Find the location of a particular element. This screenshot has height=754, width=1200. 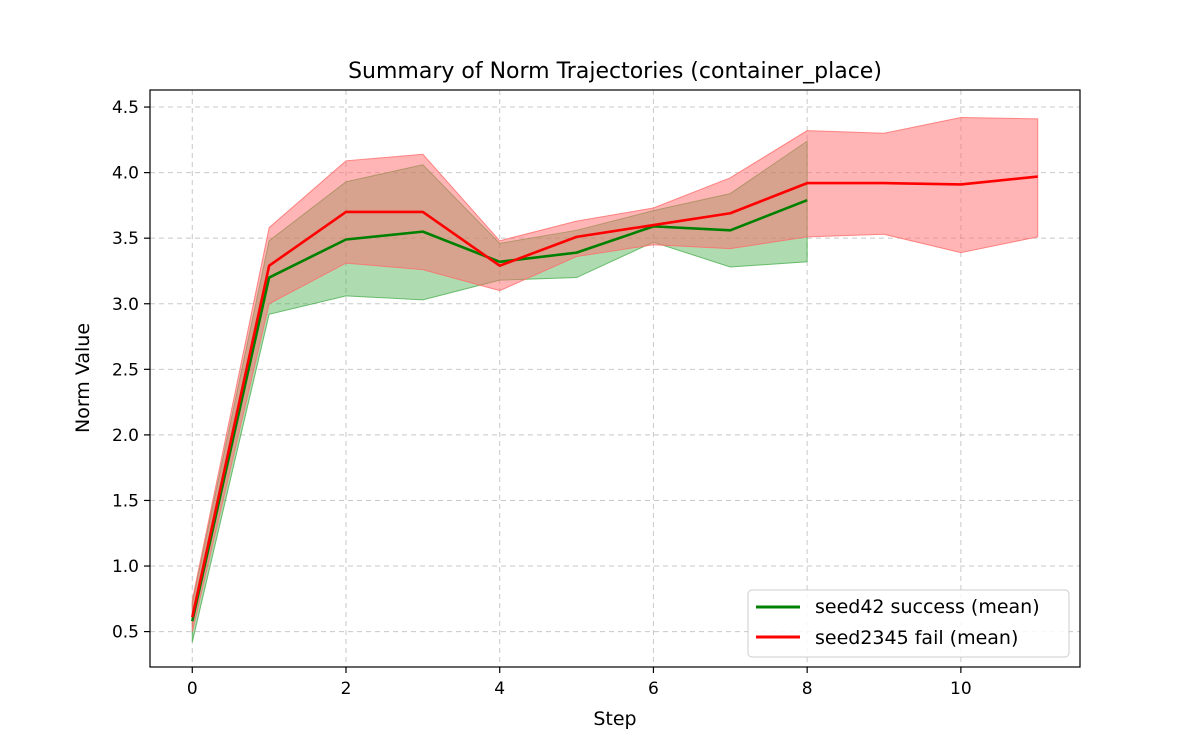

y-tick-label: 1.5 is located at coordinates (125, 501).